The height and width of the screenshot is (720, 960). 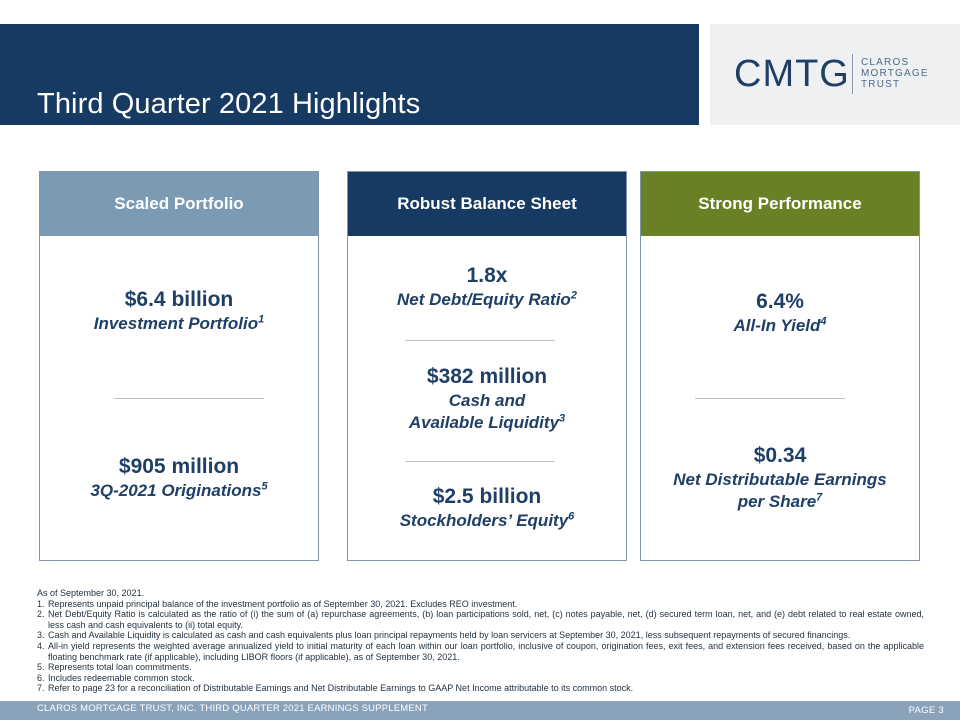 I want to click on company-logo: CMTG, so click(x=792, y=74).